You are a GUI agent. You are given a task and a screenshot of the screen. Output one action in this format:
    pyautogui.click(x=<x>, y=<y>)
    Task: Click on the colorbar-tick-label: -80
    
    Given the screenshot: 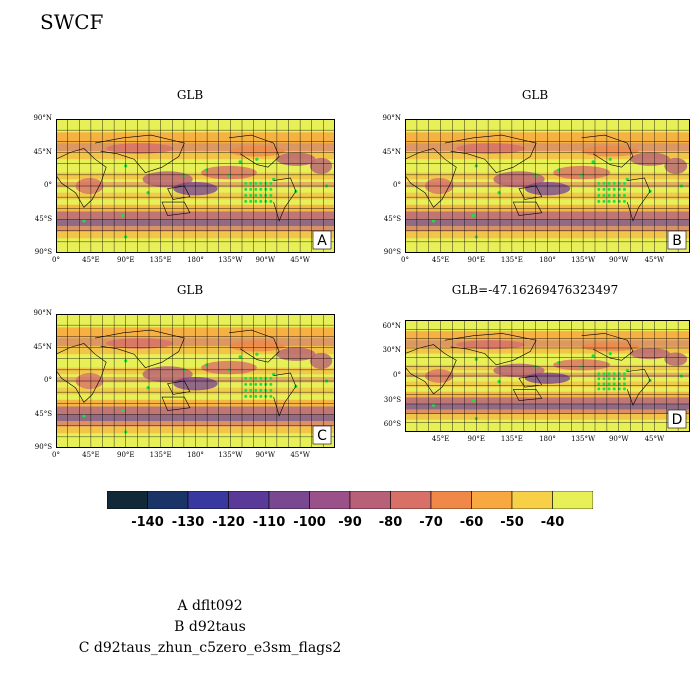 What is the action you would take?
    pyautogui.click(x=390, y=522)
    